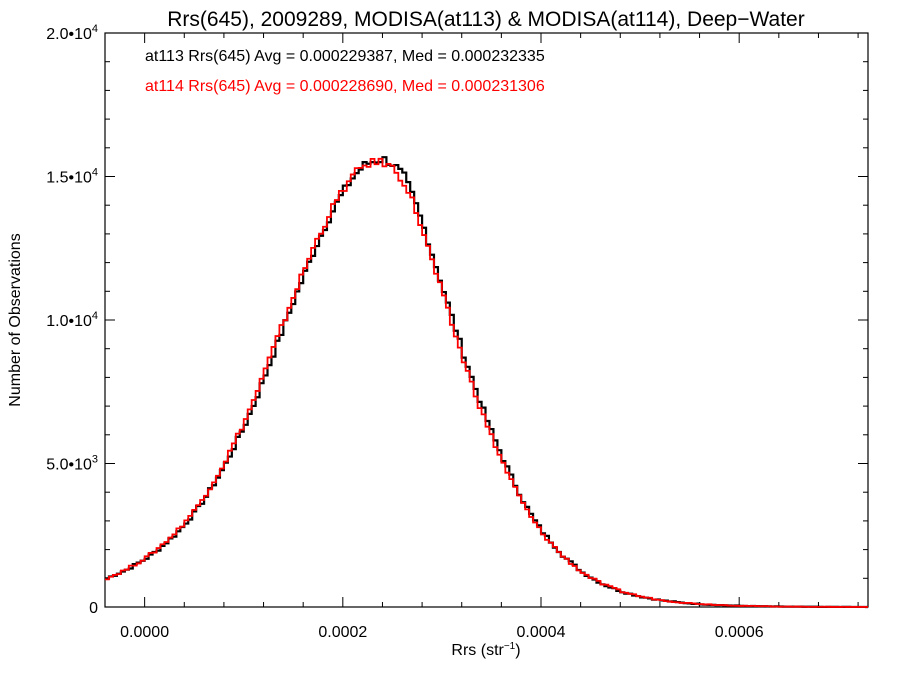  I want to click on x-axis-label-superscript: −1, so click(510, 646).